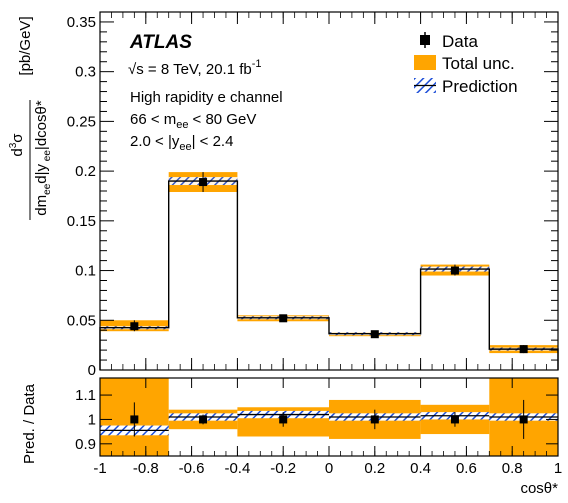  Describe the element at coordinates (43, 158) in the screenshot. I see `svg-text: dmeed|y ee|dcosθ*` at that location.